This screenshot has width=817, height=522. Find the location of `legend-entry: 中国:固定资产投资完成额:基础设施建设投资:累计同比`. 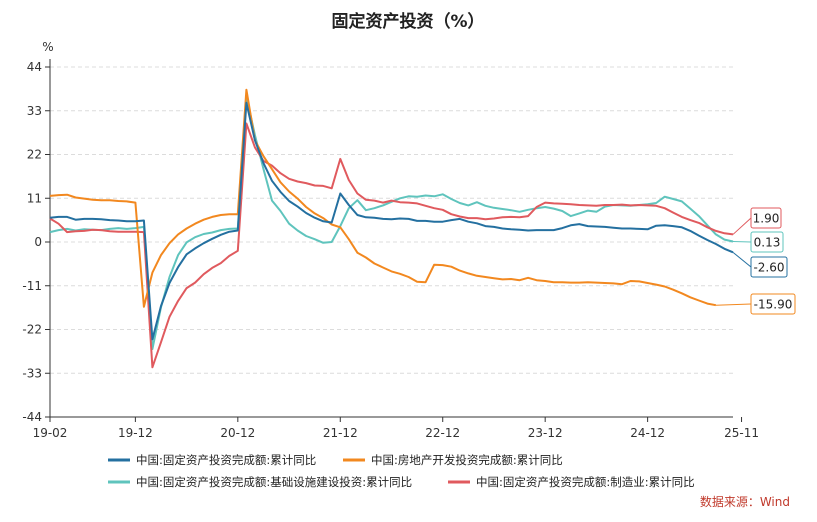

legend-entry: 中国:固定资产投资完成额:基础设施建设投资:累计同比 is located at coordinates (274, 482).